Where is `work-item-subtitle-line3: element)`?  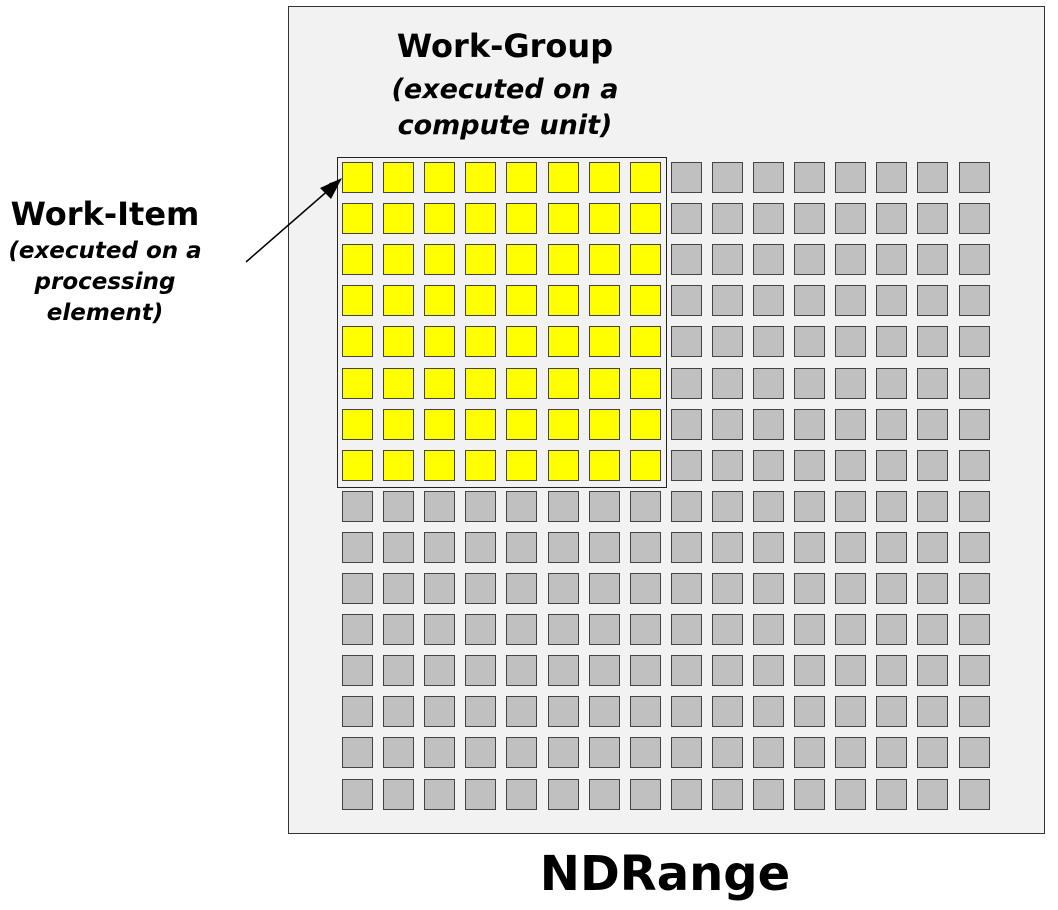
work-item-subtitle-line3: element) is located at coordinates (105, 313).